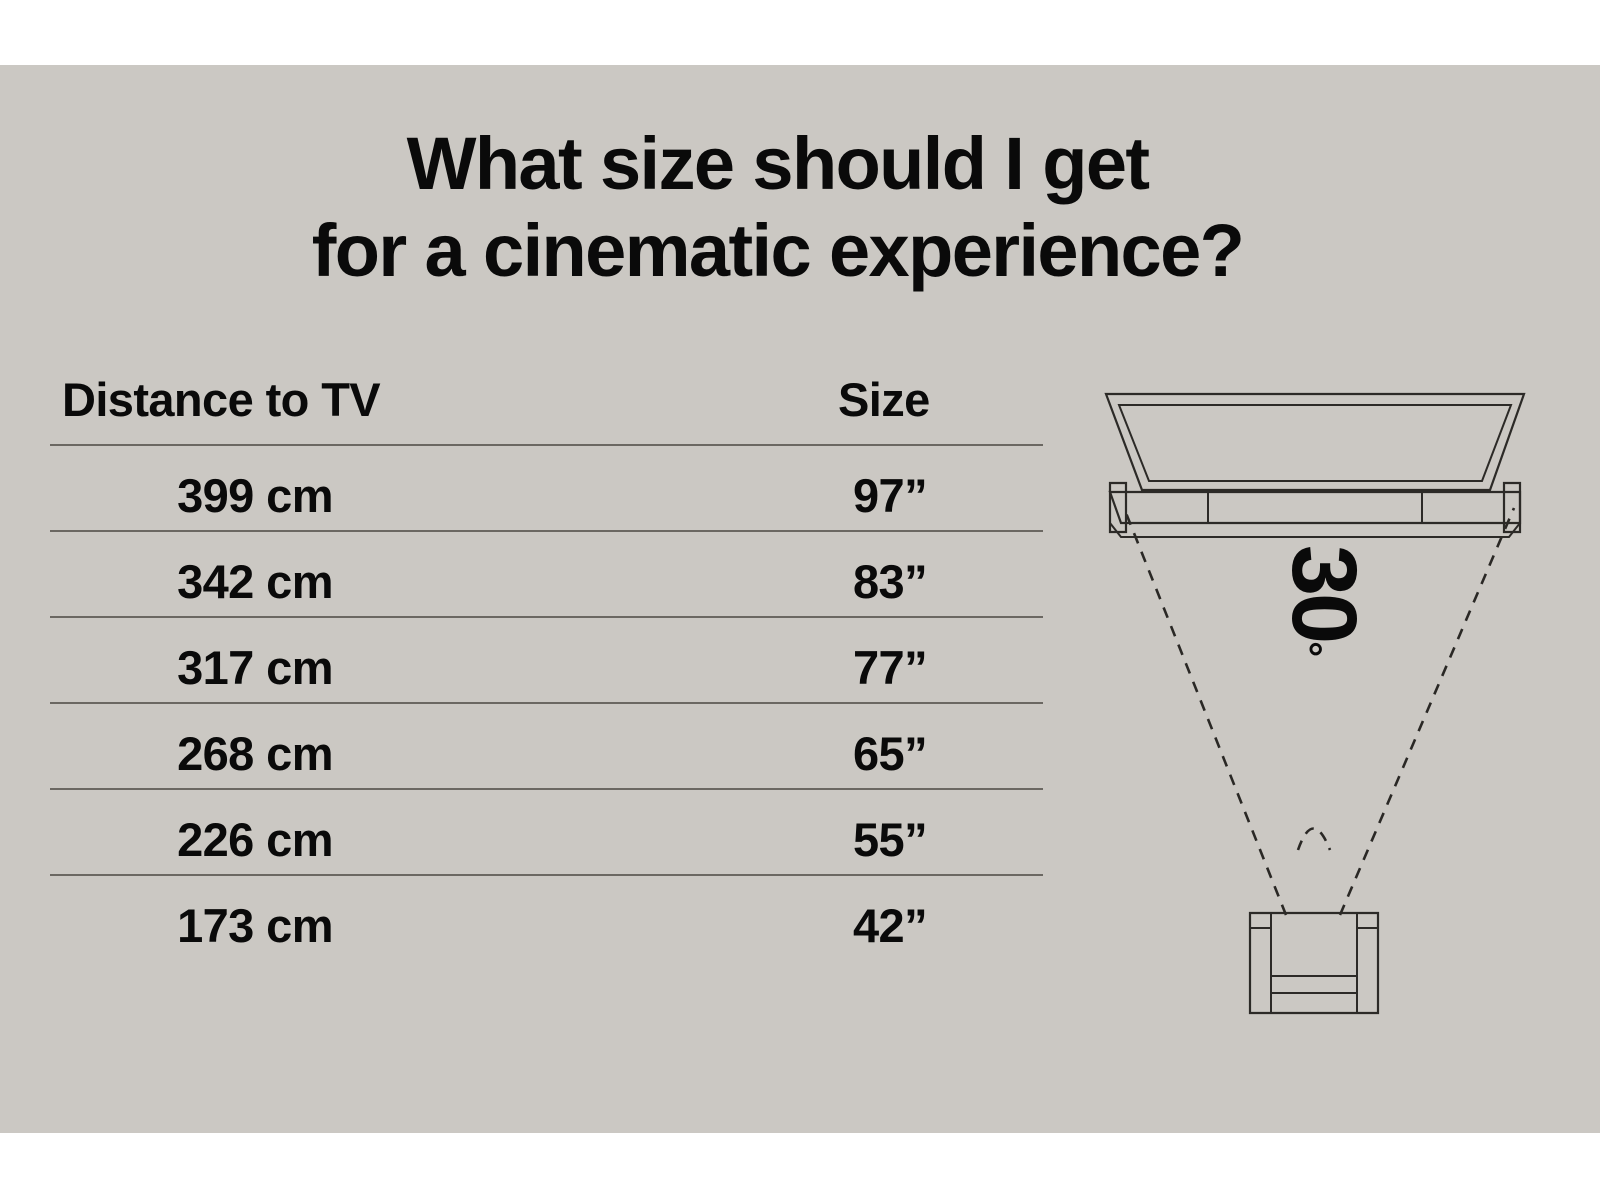 This screenshot has height=1200, width=1600. What do you see at coordinates (890, 839) in the screenshot?
I see `cell-size: 55”` at bounding box center [890, 839].